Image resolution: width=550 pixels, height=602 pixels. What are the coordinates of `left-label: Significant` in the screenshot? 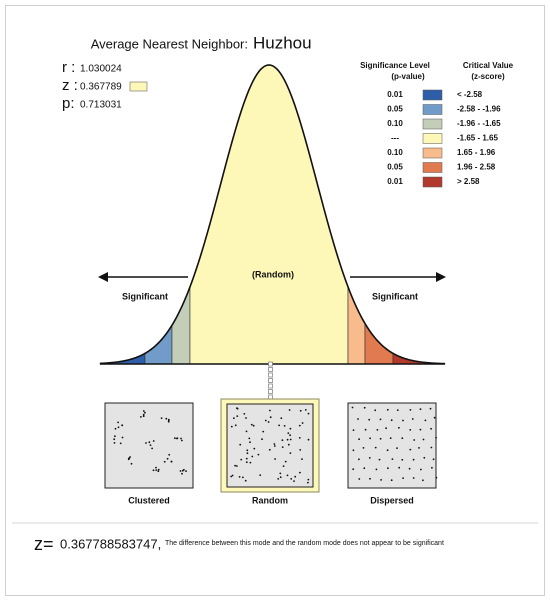 It's located at (145, 296).